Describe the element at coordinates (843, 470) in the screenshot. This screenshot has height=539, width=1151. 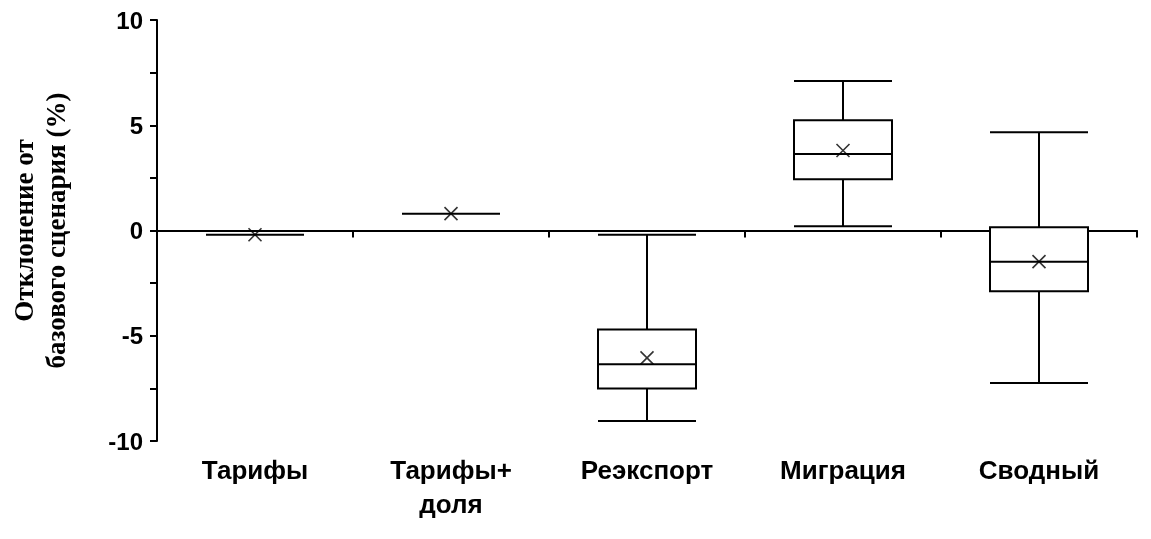
I see `x-tick-label: Миграция` at that location.